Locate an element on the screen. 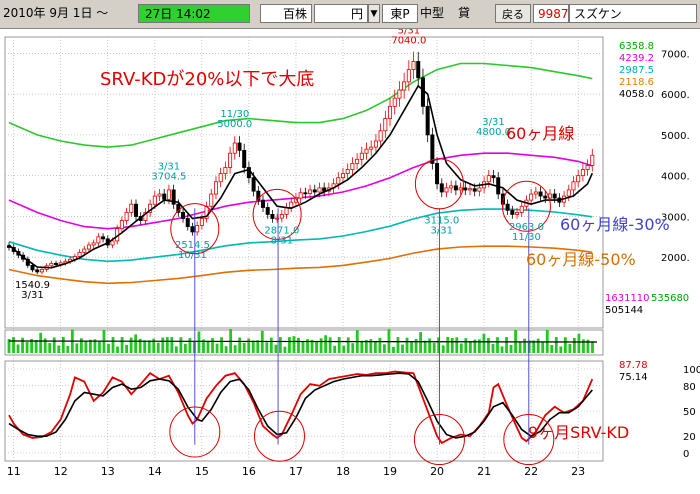  name-field: スズケン is located at coordinates (633, 13).